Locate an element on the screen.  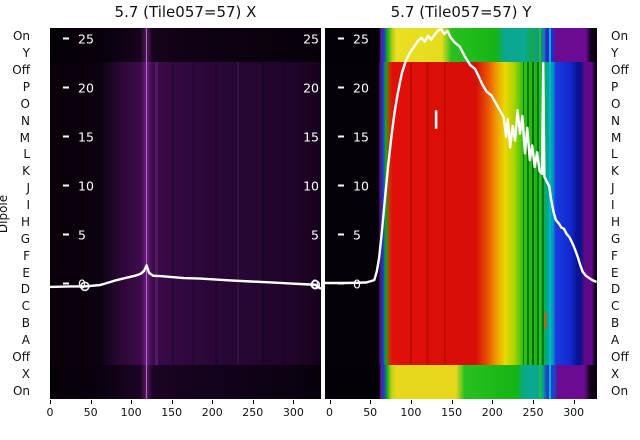
dipole-label-l-o4: O is located at coordinates (25, 103).